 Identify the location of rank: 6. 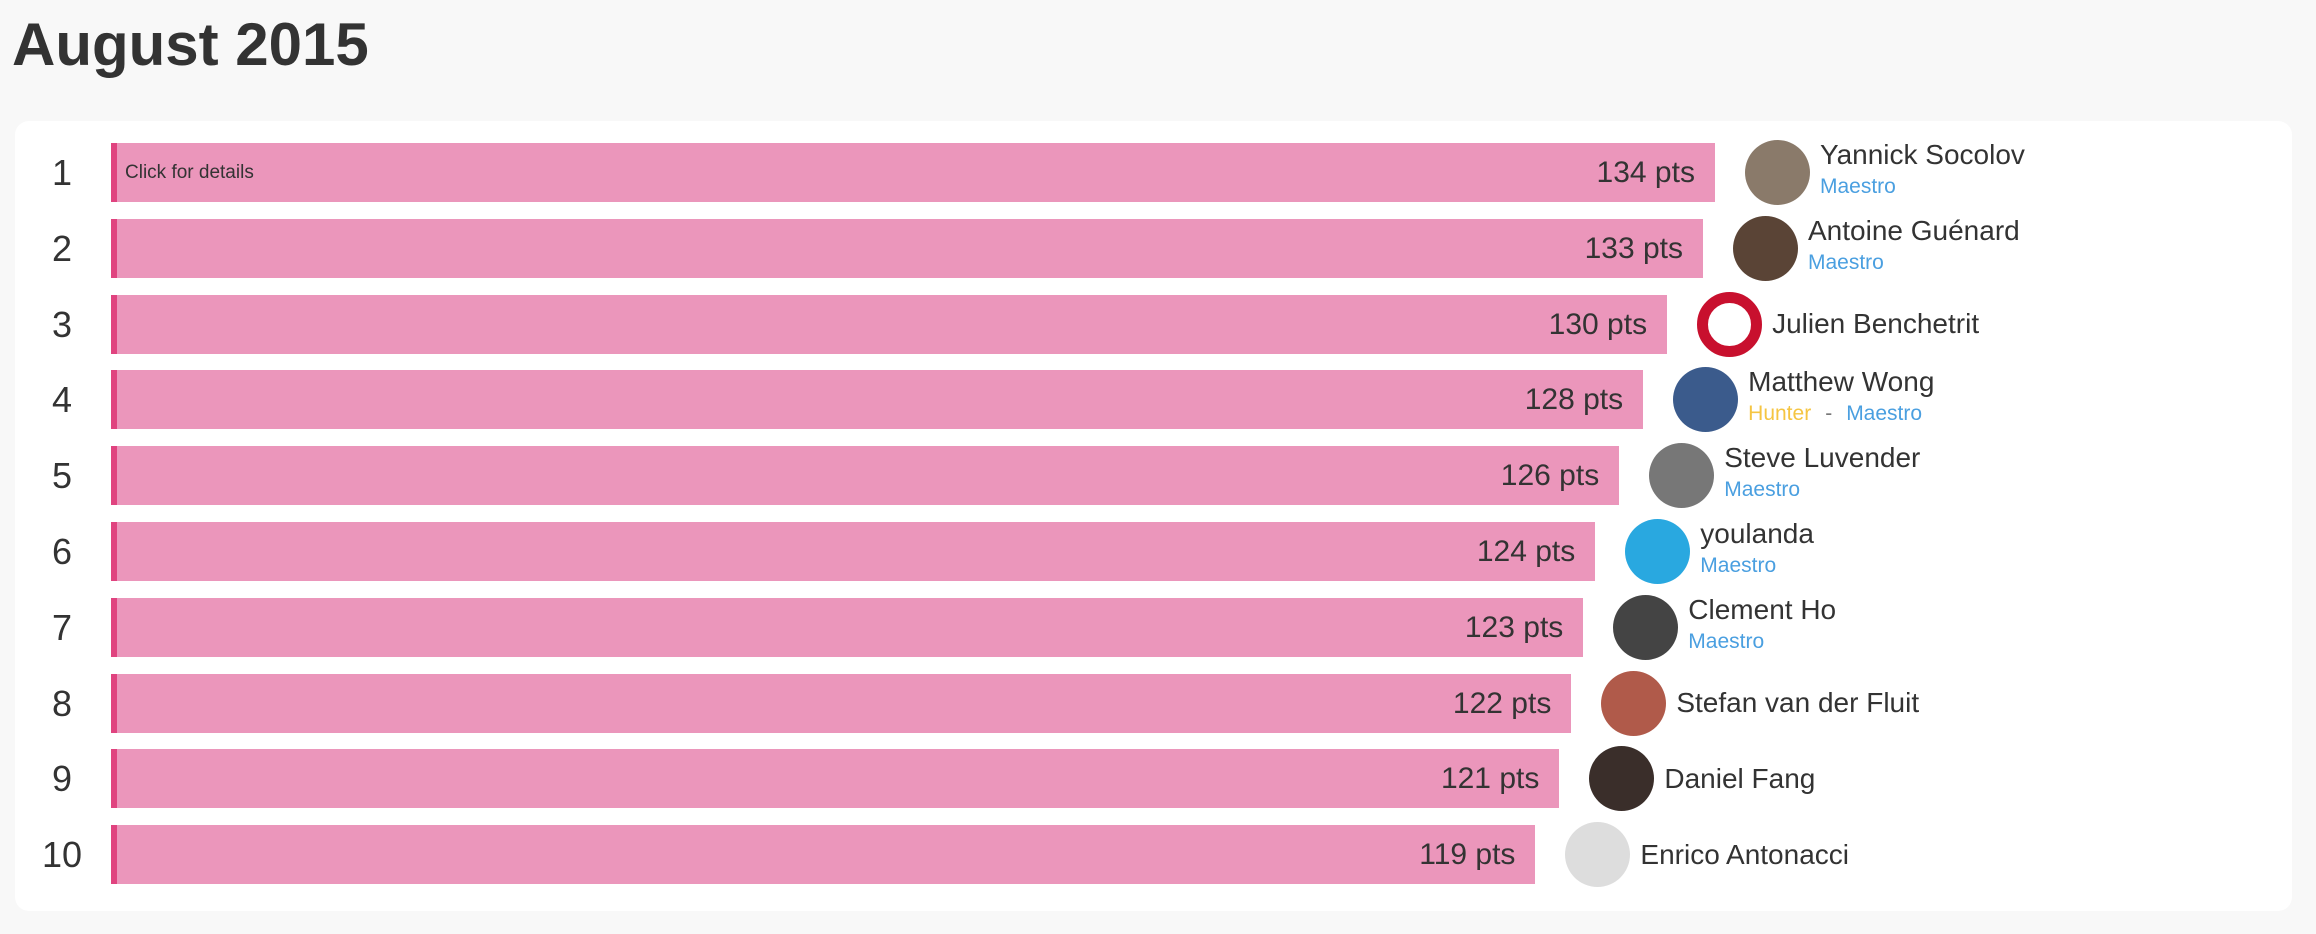
(62, 551).